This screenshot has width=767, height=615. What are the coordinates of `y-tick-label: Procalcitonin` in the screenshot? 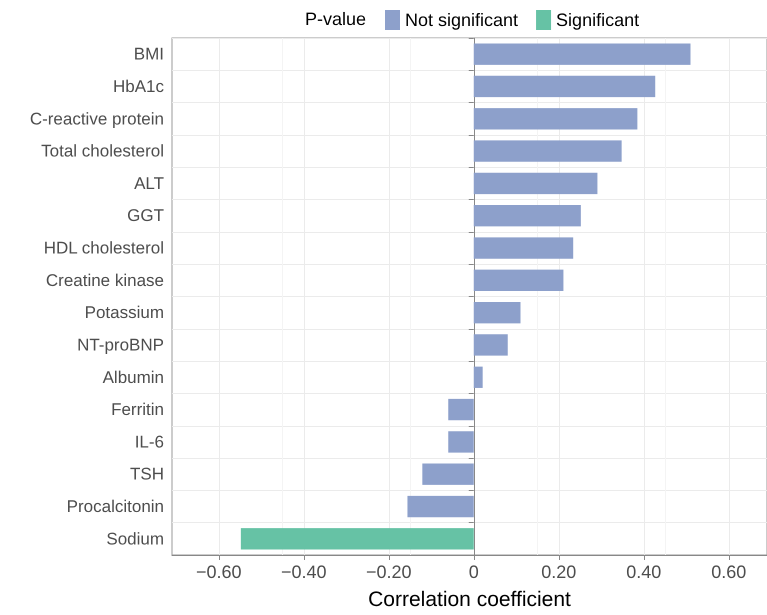 It's located at (115, 506).